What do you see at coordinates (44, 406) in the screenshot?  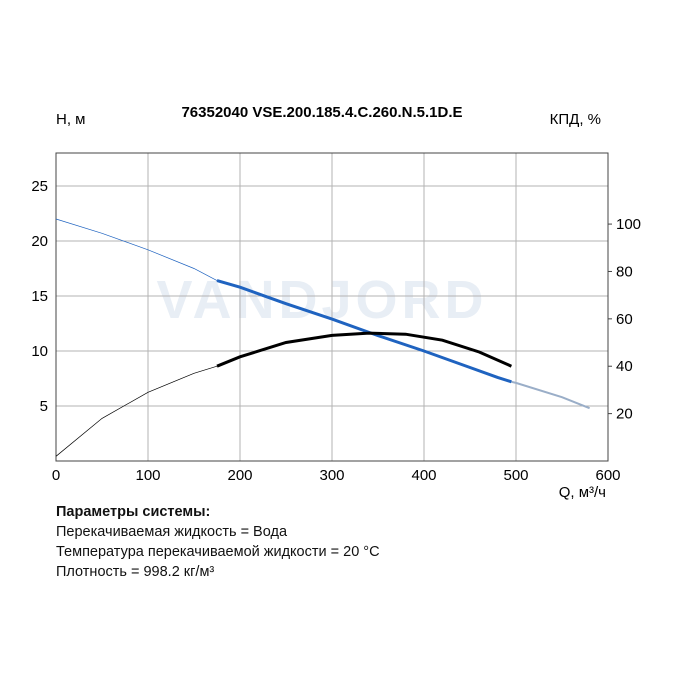 I see `y-tick-label: 5` at bounding box center [44, 406].